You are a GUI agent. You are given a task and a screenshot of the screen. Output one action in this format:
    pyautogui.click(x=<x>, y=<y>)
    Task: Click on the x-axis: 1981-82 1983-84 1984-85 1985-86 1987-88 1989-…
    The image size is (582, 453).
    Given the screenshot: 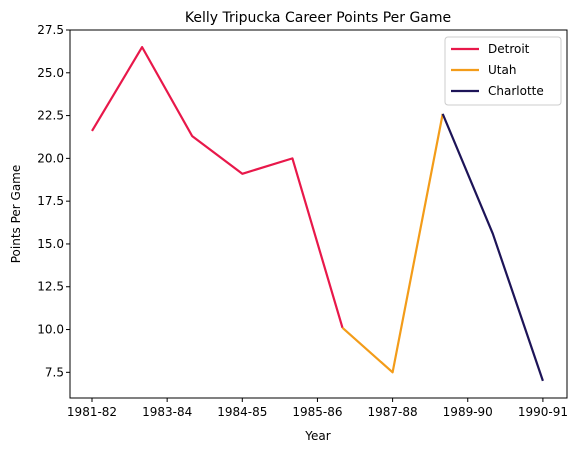 What is the action you would take?
    pyautogui.click(x=317, y=408)
    